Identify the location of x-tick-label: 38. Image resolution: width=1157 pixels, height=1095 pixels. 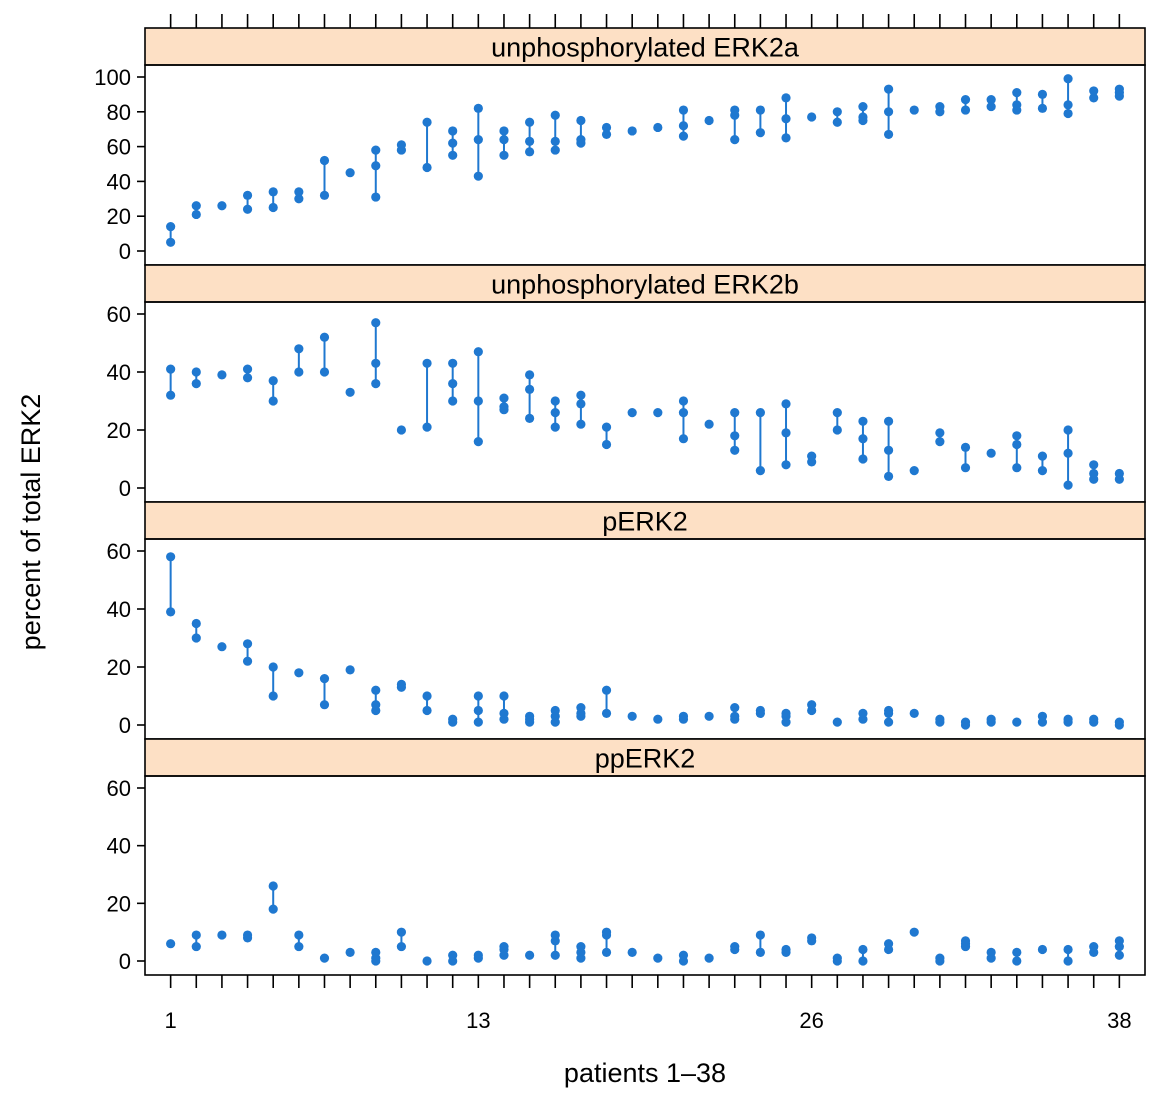
(1119, 1020).